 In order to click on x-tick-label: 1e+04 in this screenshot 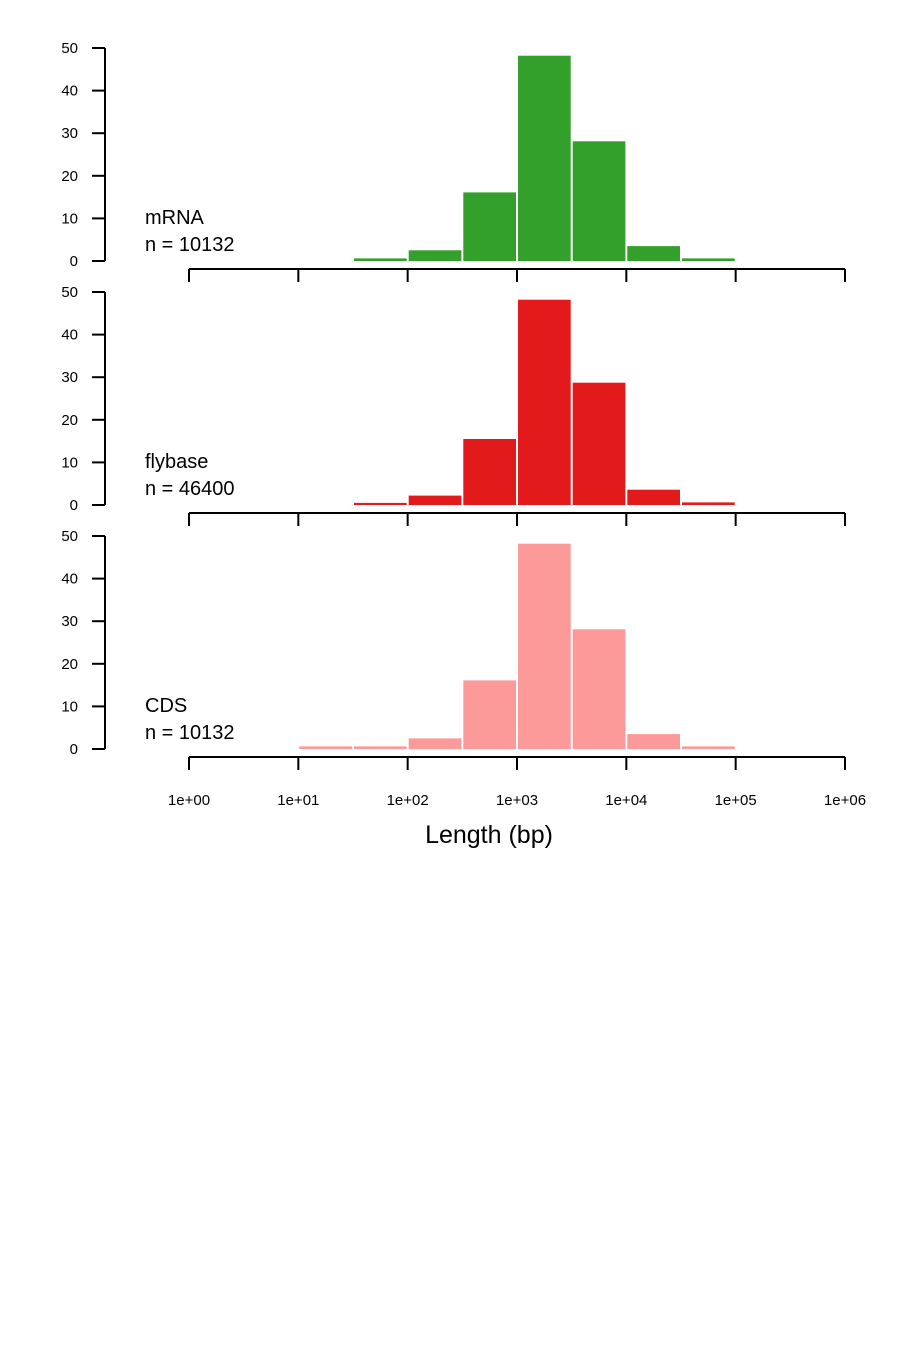, I will do `click(626, 800)`.